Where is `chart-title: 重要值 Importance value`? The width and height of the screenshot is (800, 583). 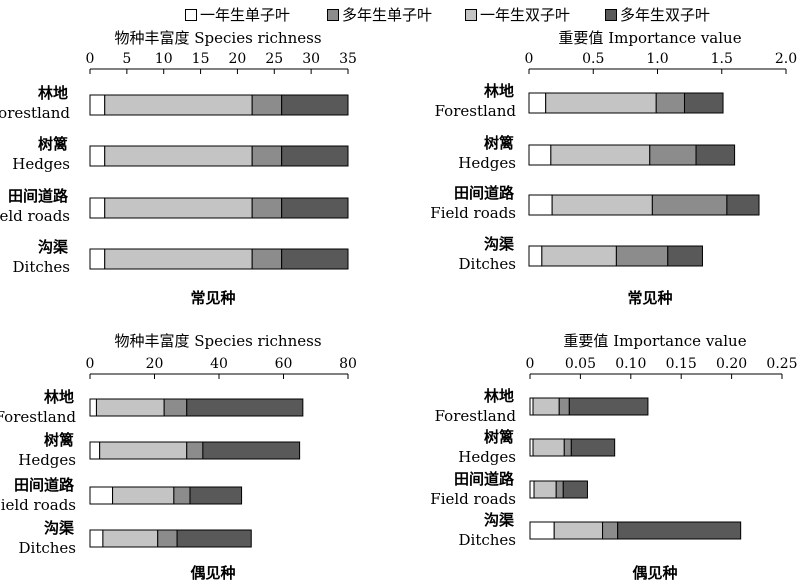 chart-title: 重要值 Importance value is located at coordinates (654, 341).